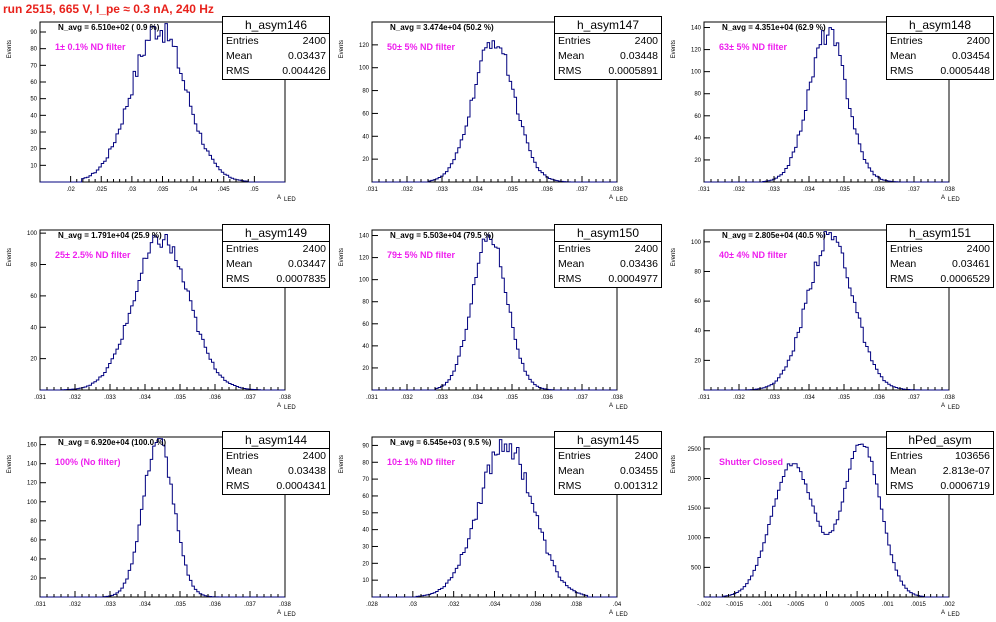 This screenshot has width=996, height=622. I want to click on stats-row-rms: RMS 0.004426, so click(276, 71).